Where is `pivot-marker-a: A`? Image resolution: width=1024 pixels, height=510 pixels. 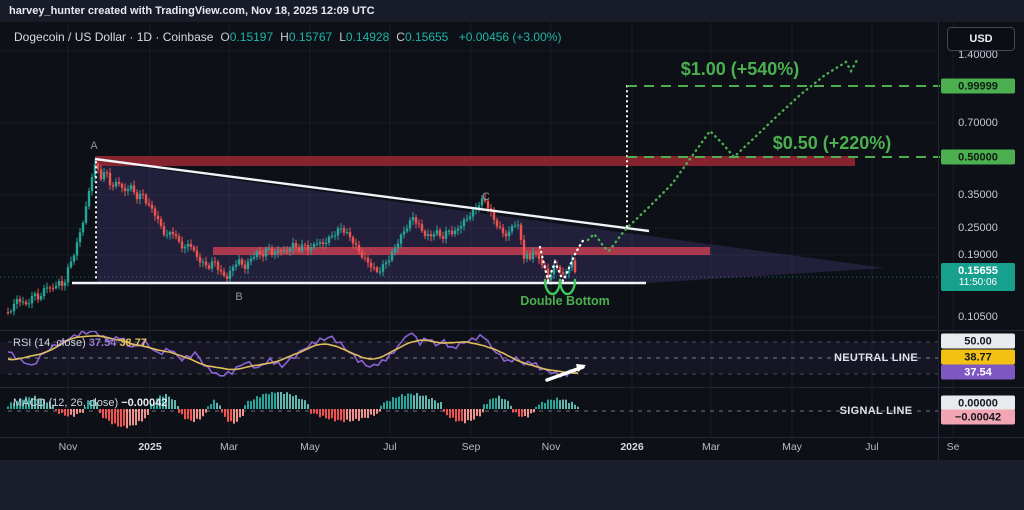
pivot-marker-a: A is located at coordinates (94, 146).